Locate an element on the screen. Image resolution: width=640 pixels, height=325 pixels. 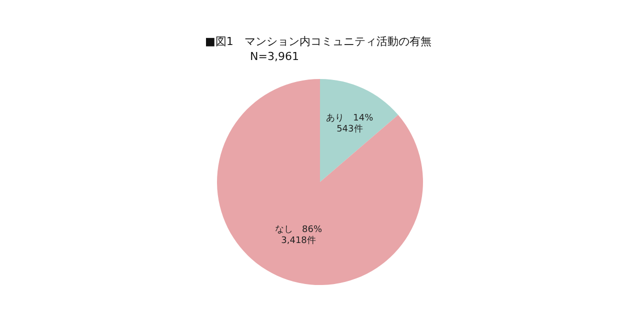
slice-label: あり 14% 543件 is located at coordinates (350, 123).